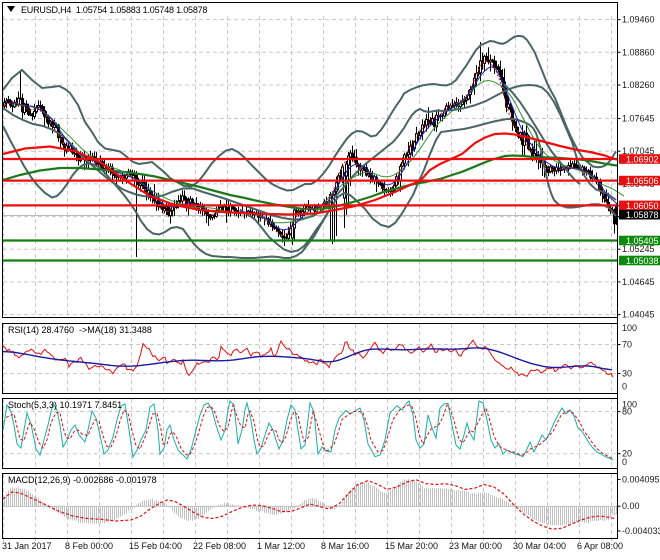 The image size is (660, 560). Describe the element at coordinates (219, 546) in the screenshot. I see `svg-text: 22 Feb 08:00` at that location.